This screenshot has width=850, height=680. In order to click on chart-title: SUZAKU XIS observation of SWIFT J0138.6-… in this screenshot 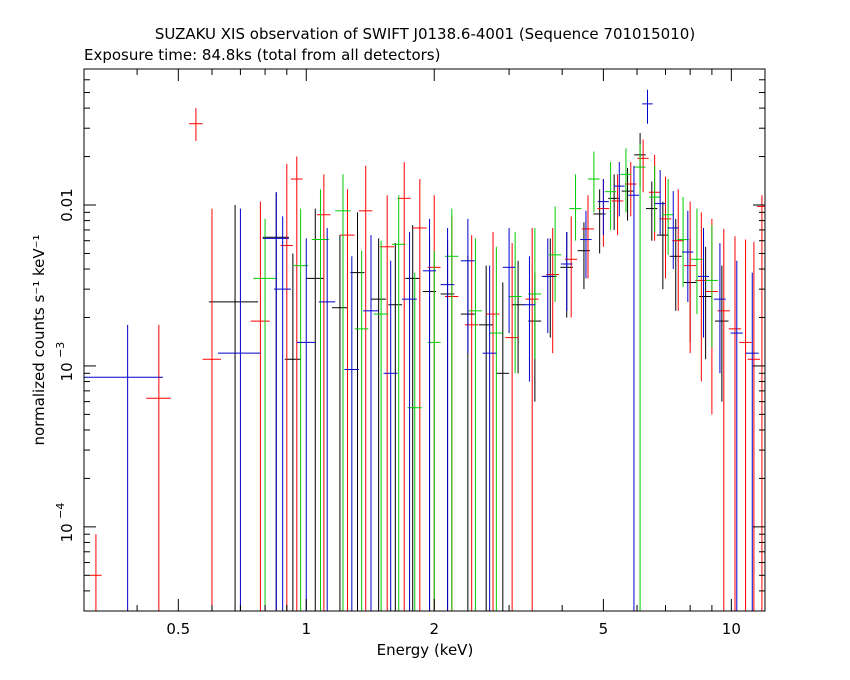, I will do `click(425, 34)`.